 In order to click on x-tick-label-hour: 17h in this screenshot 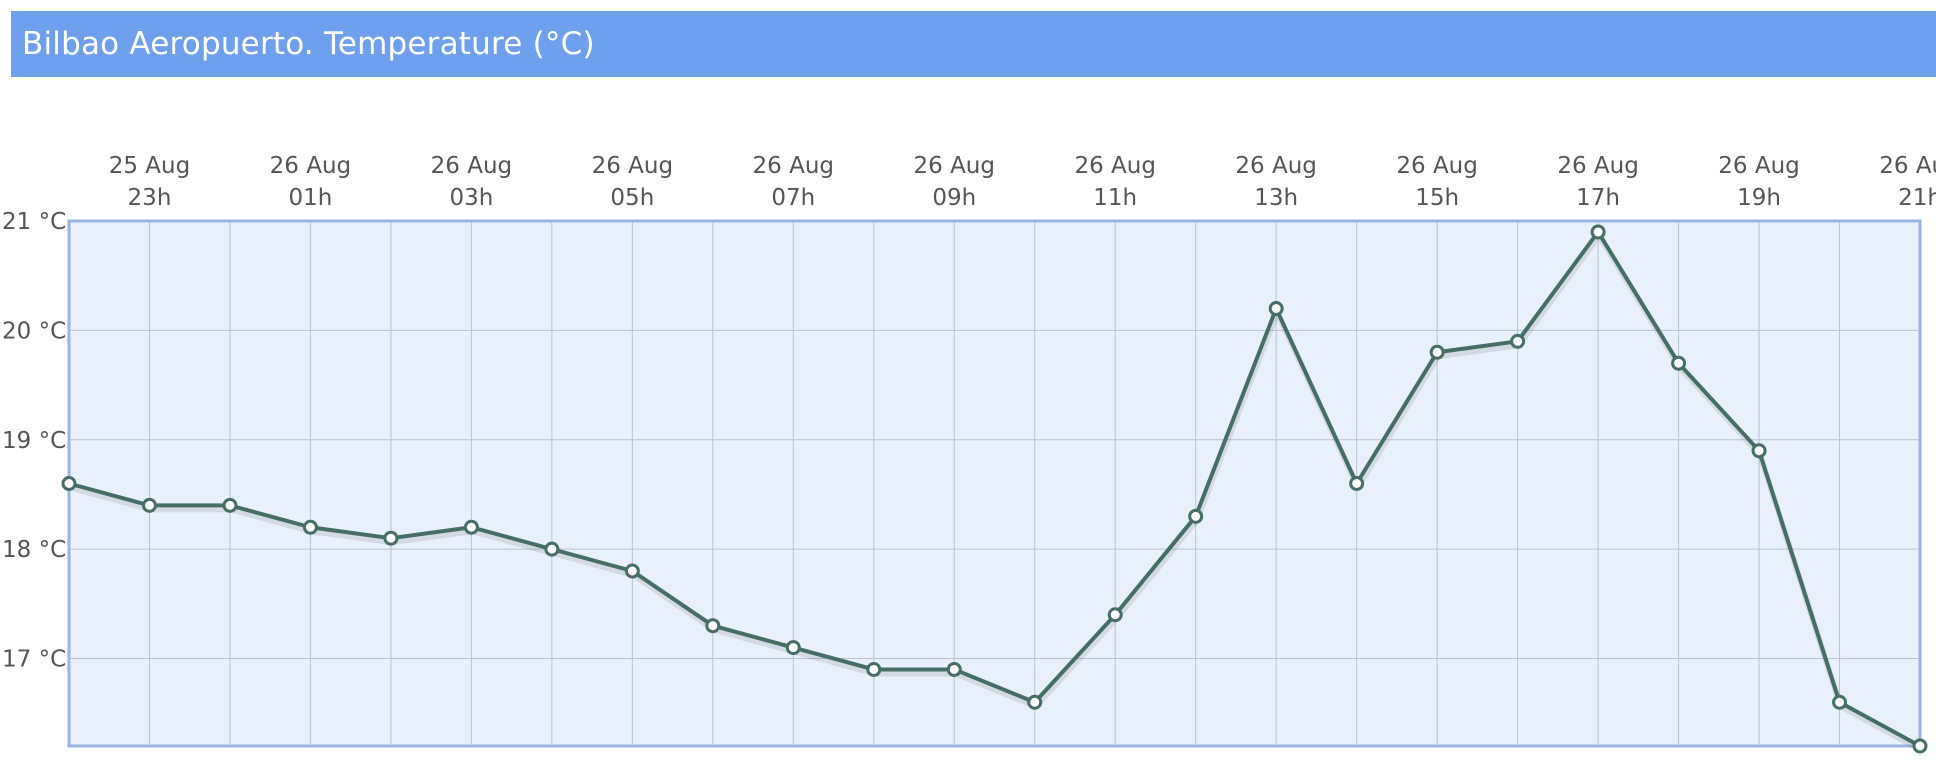, I will do `click(1598, 198)`.